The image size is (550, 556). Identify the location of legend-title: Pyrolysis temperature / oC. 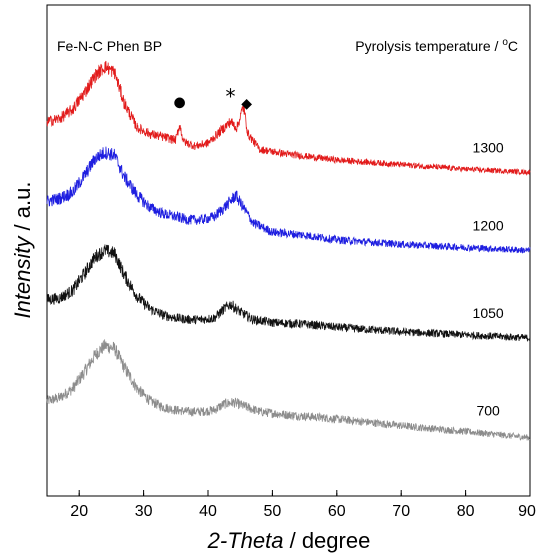
(436, 45).